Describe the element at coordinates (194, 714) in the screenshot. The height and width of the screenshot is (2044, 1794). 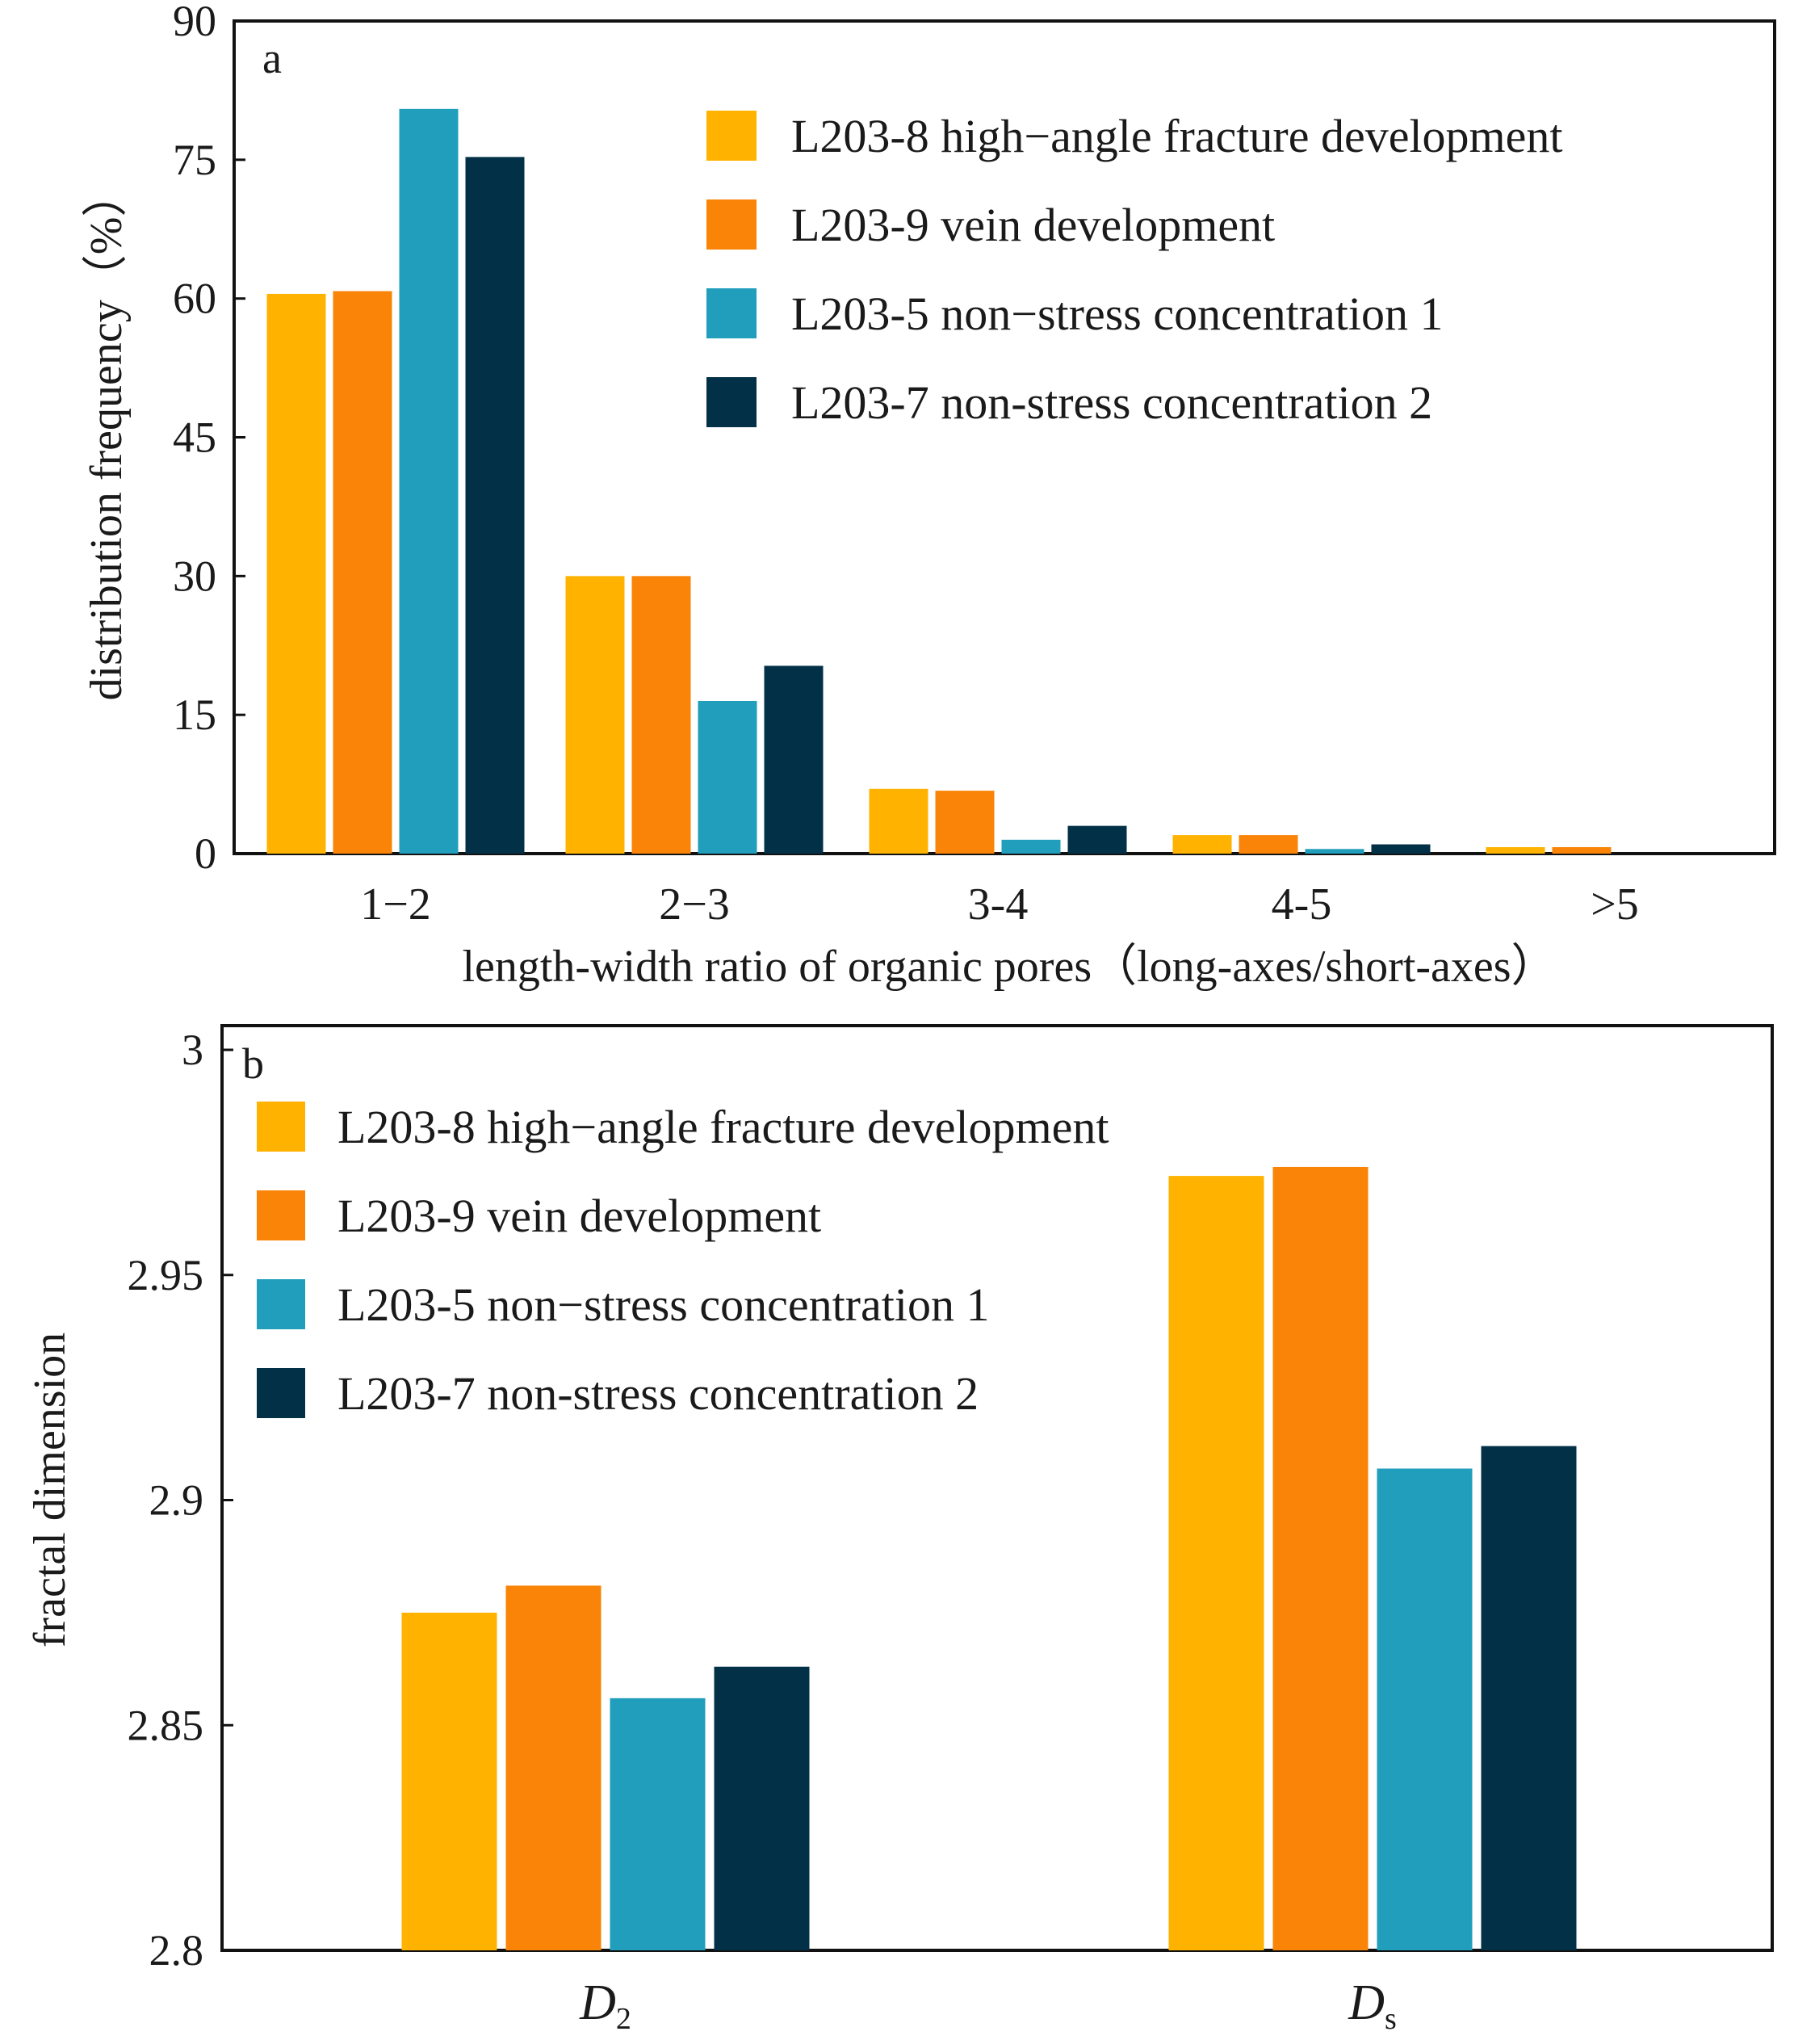
I see `y-tick-label: 15` at that location.